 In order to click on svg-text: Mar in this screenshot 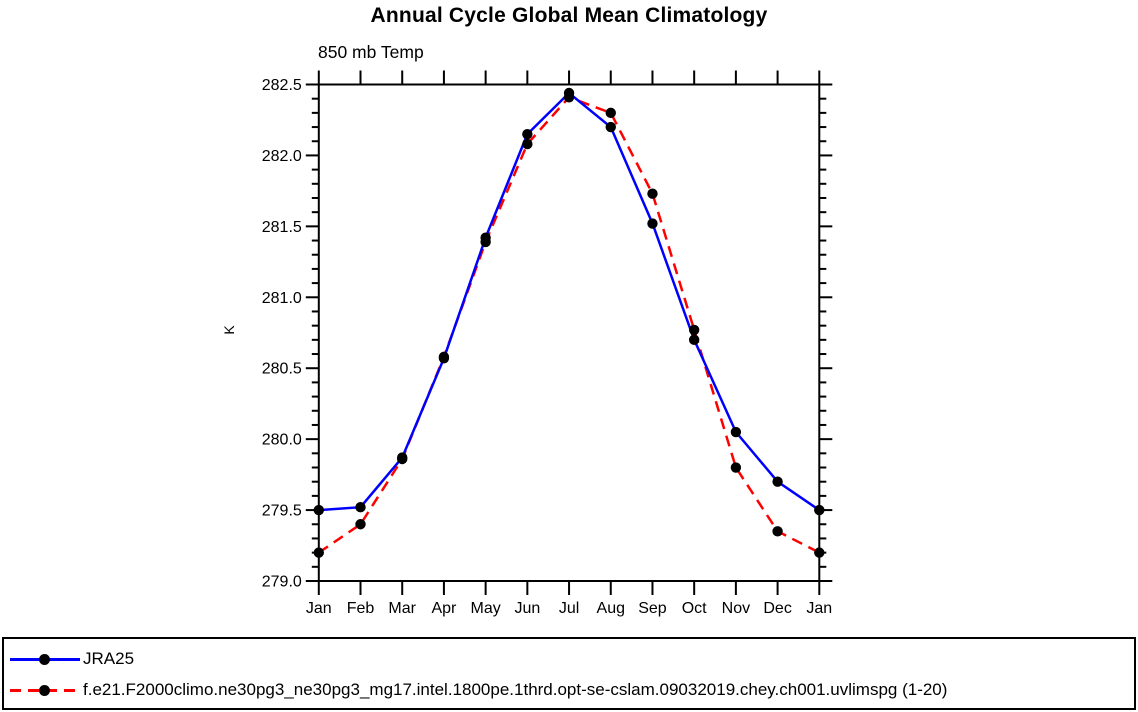, I will do `click(402, 608)`.